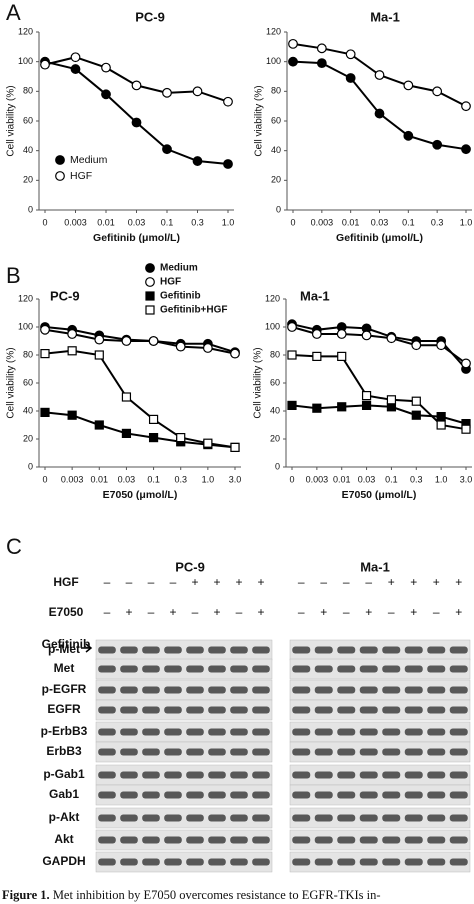 The image size is (474, 904). What do you see at coordinates (258, 382) in the screenshot?
I see `y-axis-label: Cell viability (%)` at bounding box center [258, 382].